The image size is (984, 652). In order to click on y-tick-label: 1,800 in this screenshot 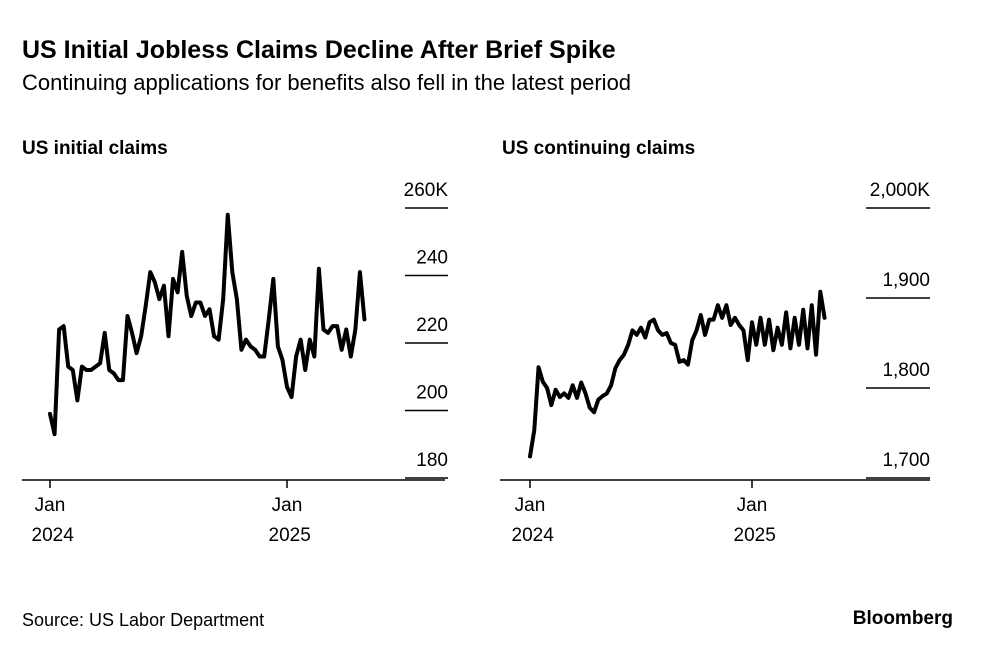, I will do `click(906, 370)`.